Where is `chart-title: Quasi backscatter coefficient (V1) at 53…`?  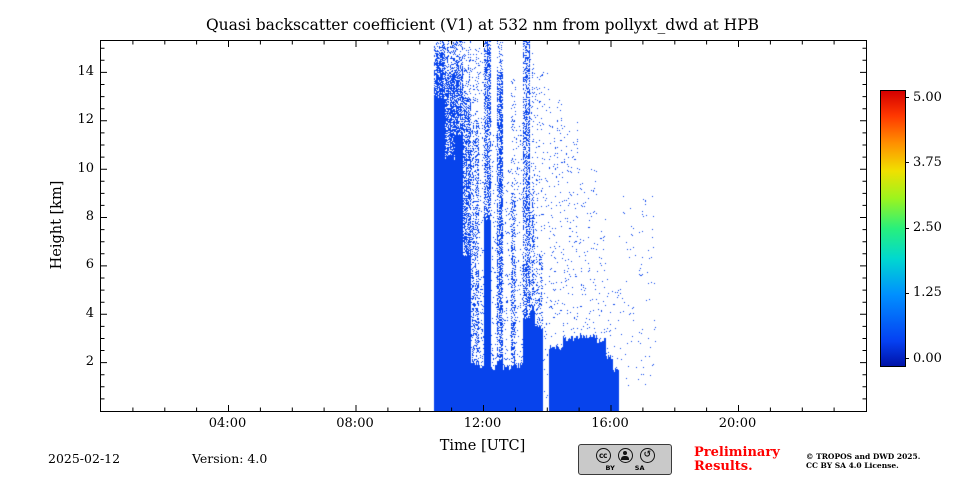
chart-title: Quasi backscatter coefficient (V1) at 53… is located at coordinates (482, 25).